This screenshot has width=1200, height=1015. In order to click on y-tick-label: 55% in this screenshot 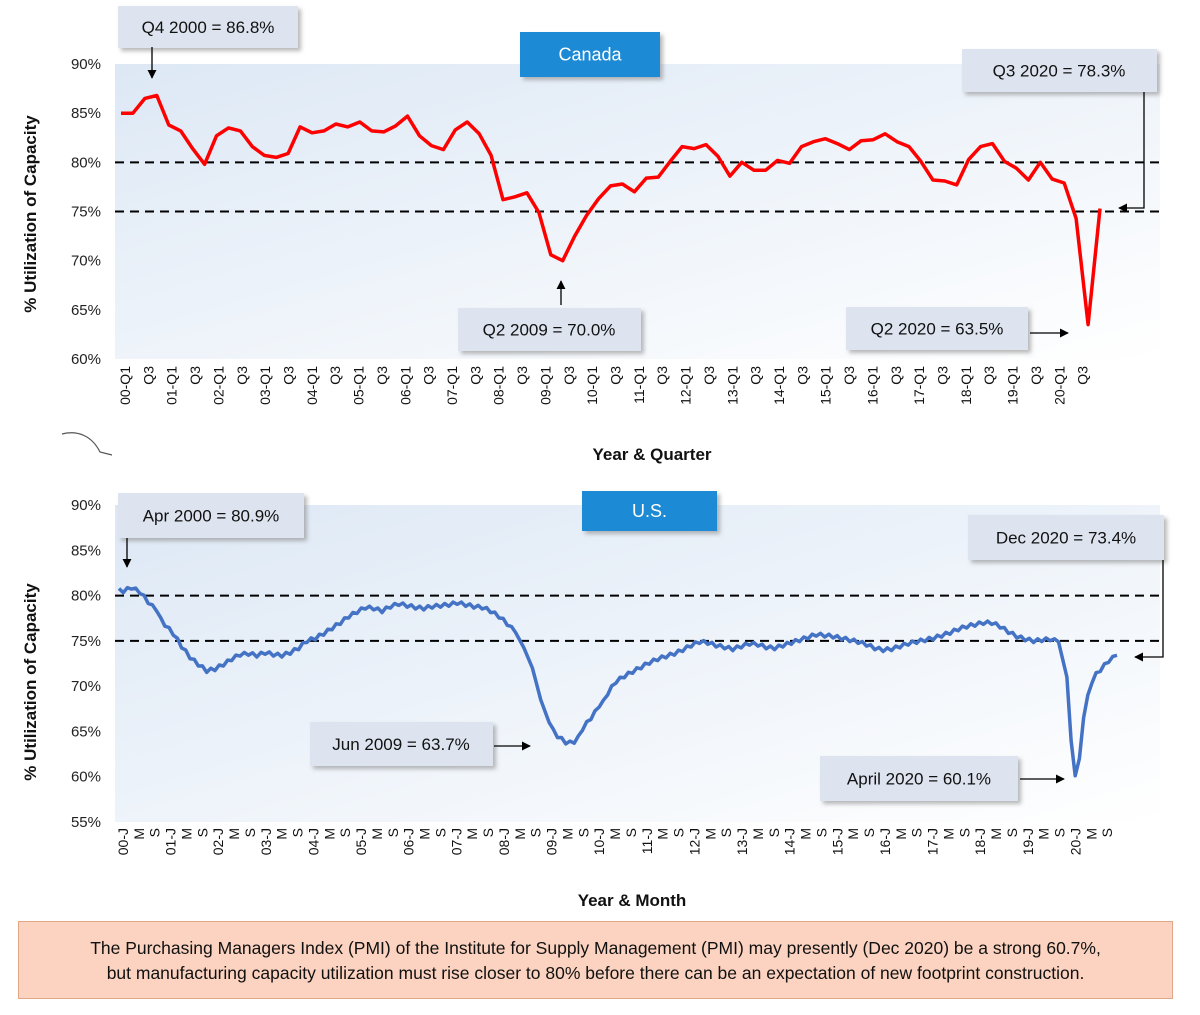, I will do `click(86, 822)`.